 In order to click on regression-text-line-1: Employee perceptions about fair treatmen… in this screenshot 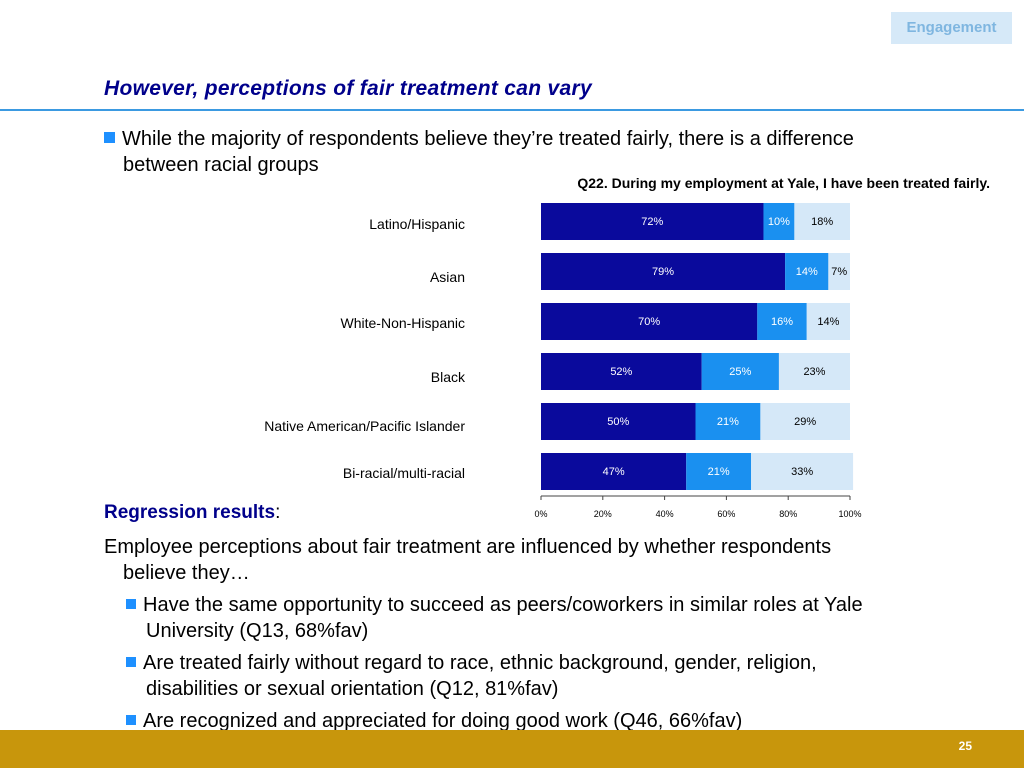, I will do `click(468, 547)`.